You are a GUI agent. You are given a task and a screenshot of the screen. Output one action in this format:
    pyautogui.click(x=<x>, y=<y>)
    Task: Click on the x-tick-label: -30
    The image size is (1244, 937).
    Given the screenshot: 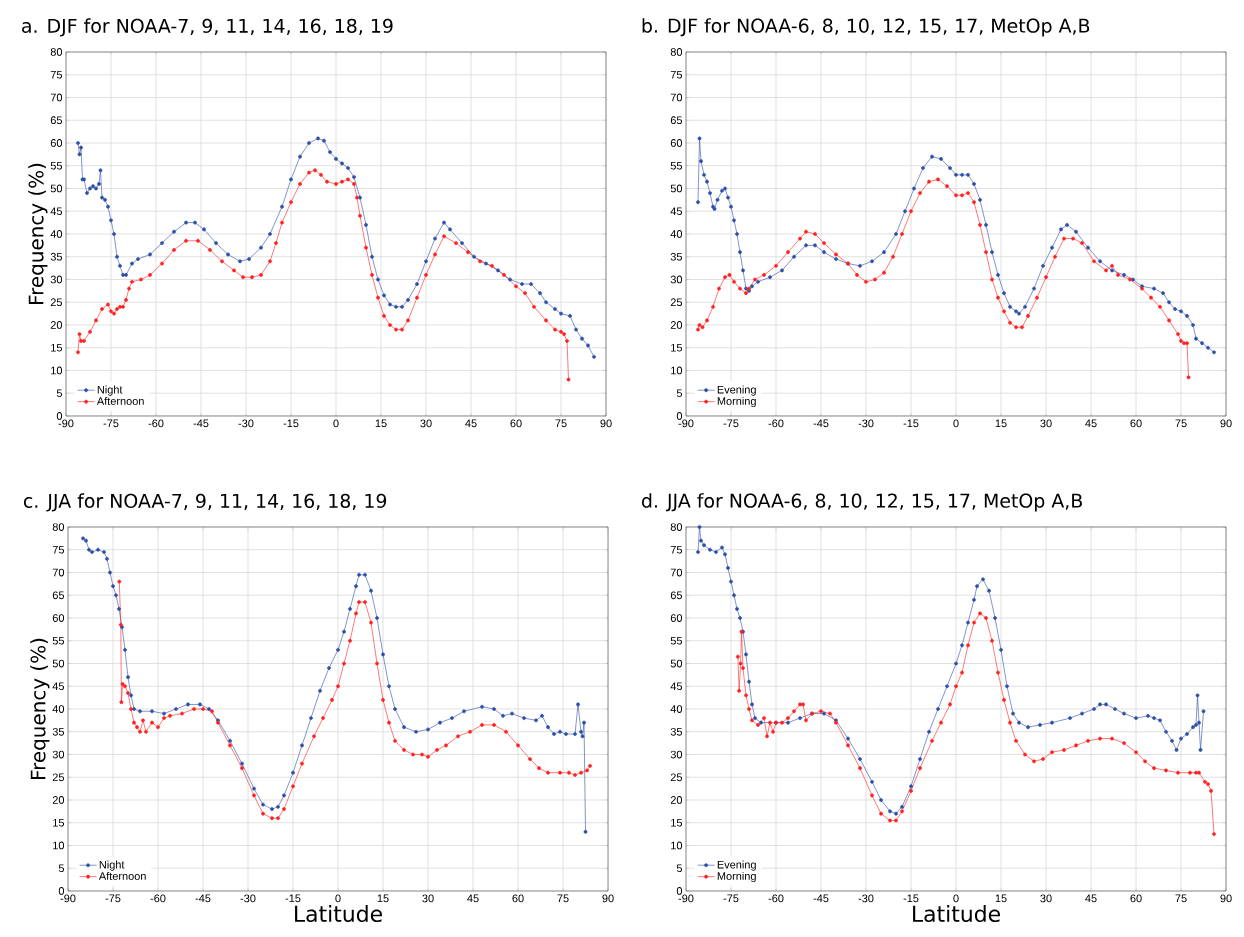 What is the action you would take?
    pyautogui.click(x=246, y=423)
    